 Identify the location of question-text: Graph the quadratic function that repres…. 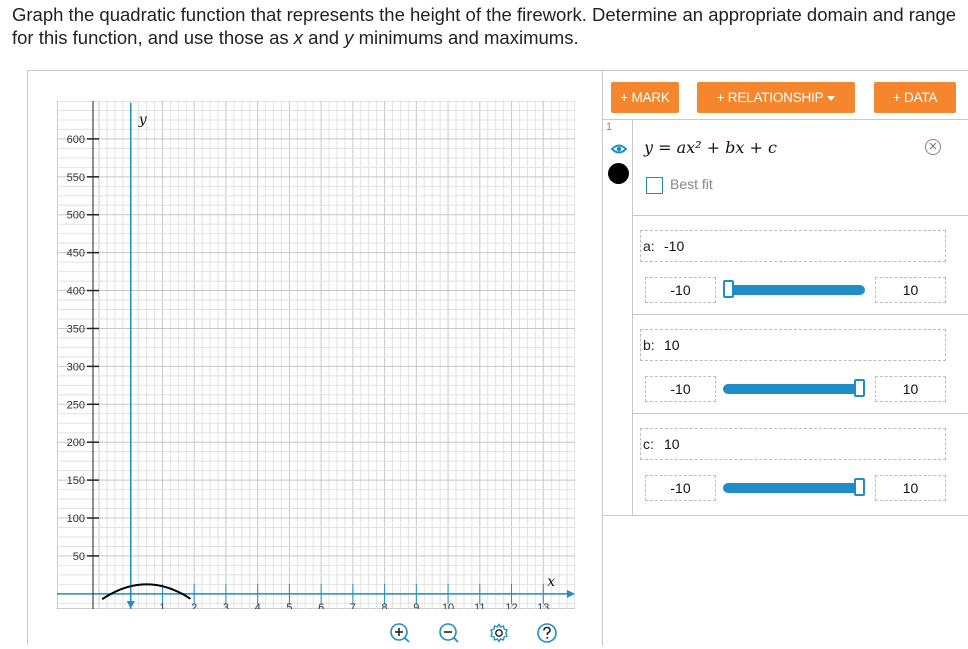
(487, 26).